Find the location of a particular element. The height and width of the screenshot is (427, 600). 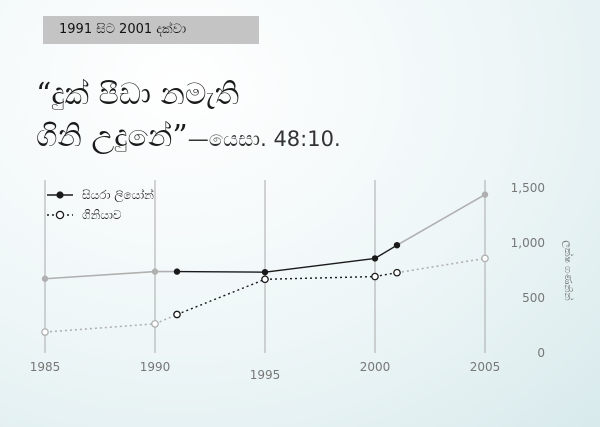

y-axis-ticks: 0 500 1,000 1,500 is located at coordinates (528, 270).